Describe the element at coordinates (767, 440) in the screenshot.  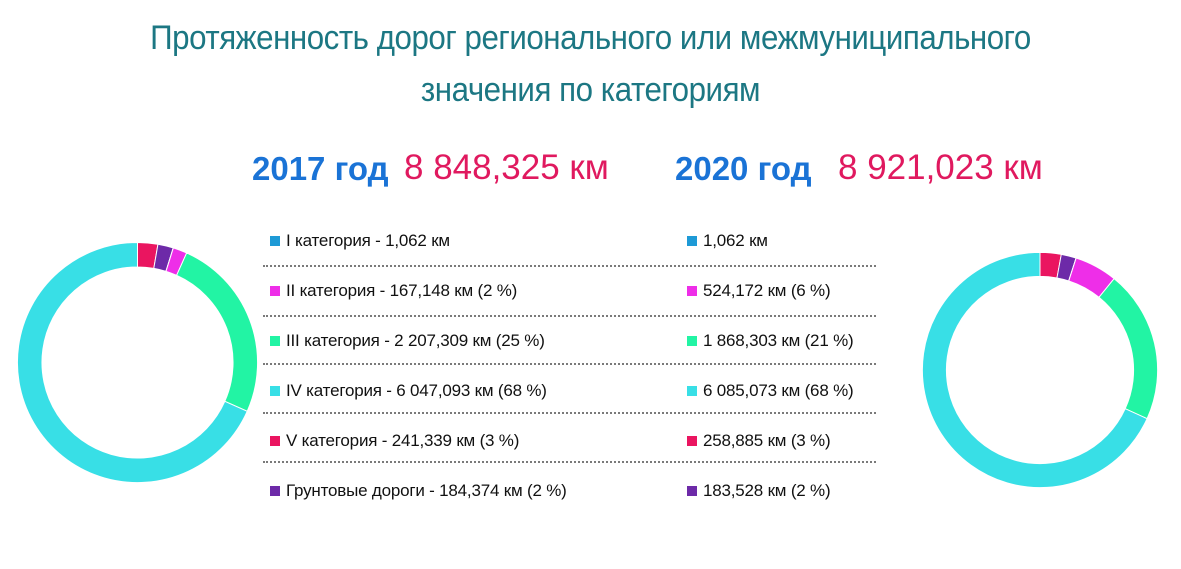
I see `legend-label: 258,885 км (3 %)` at that location.